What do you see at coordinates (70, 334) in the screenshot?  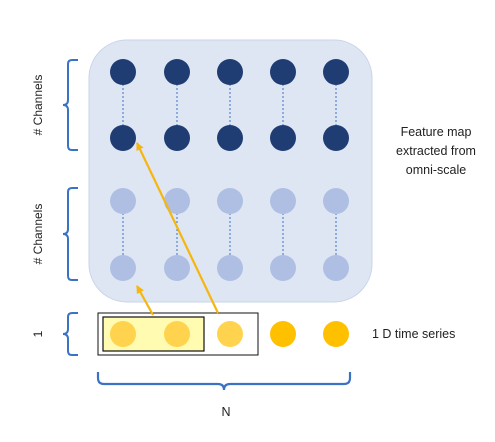 I see `one-bracket` at bounding box center [70, 334].